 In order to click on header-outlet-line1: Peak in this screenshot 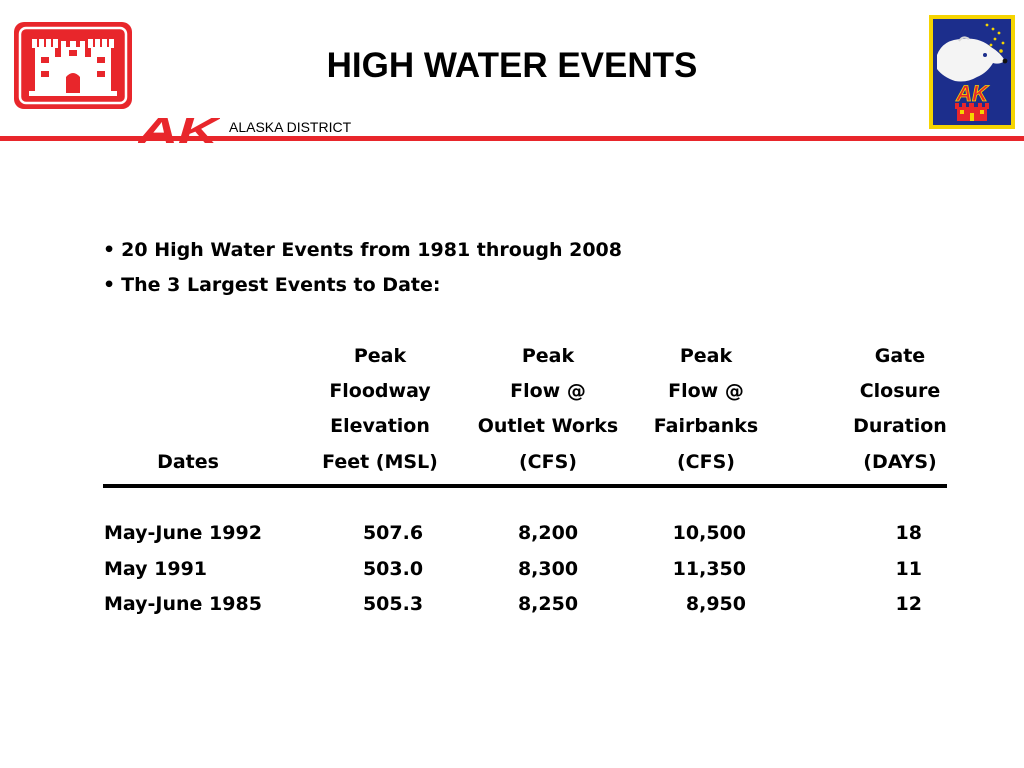, I will do `click(548, 356)`.